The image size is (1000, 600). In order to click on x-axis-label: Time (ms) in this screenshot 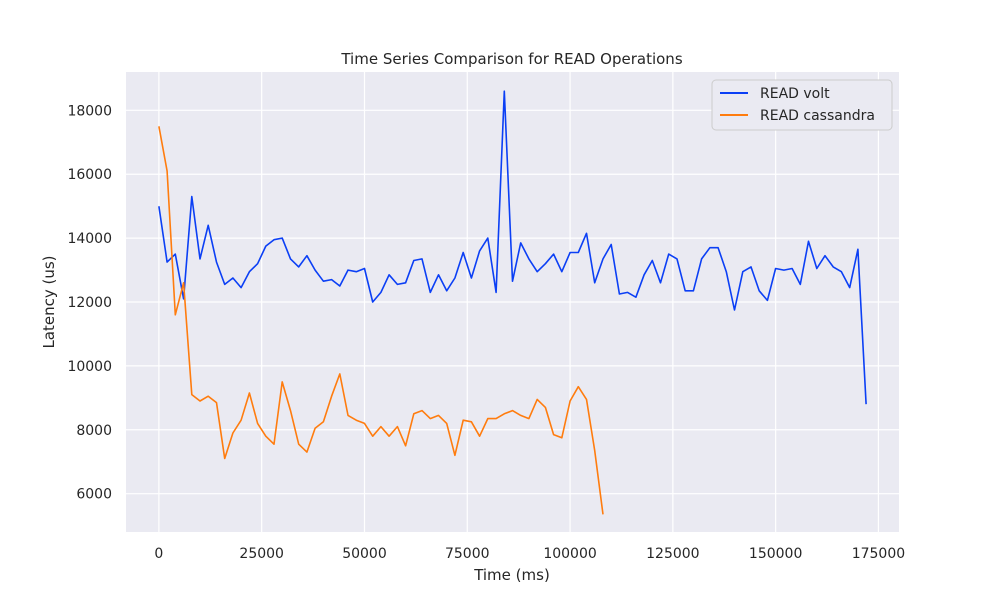, I will do `click(511, 575)`.